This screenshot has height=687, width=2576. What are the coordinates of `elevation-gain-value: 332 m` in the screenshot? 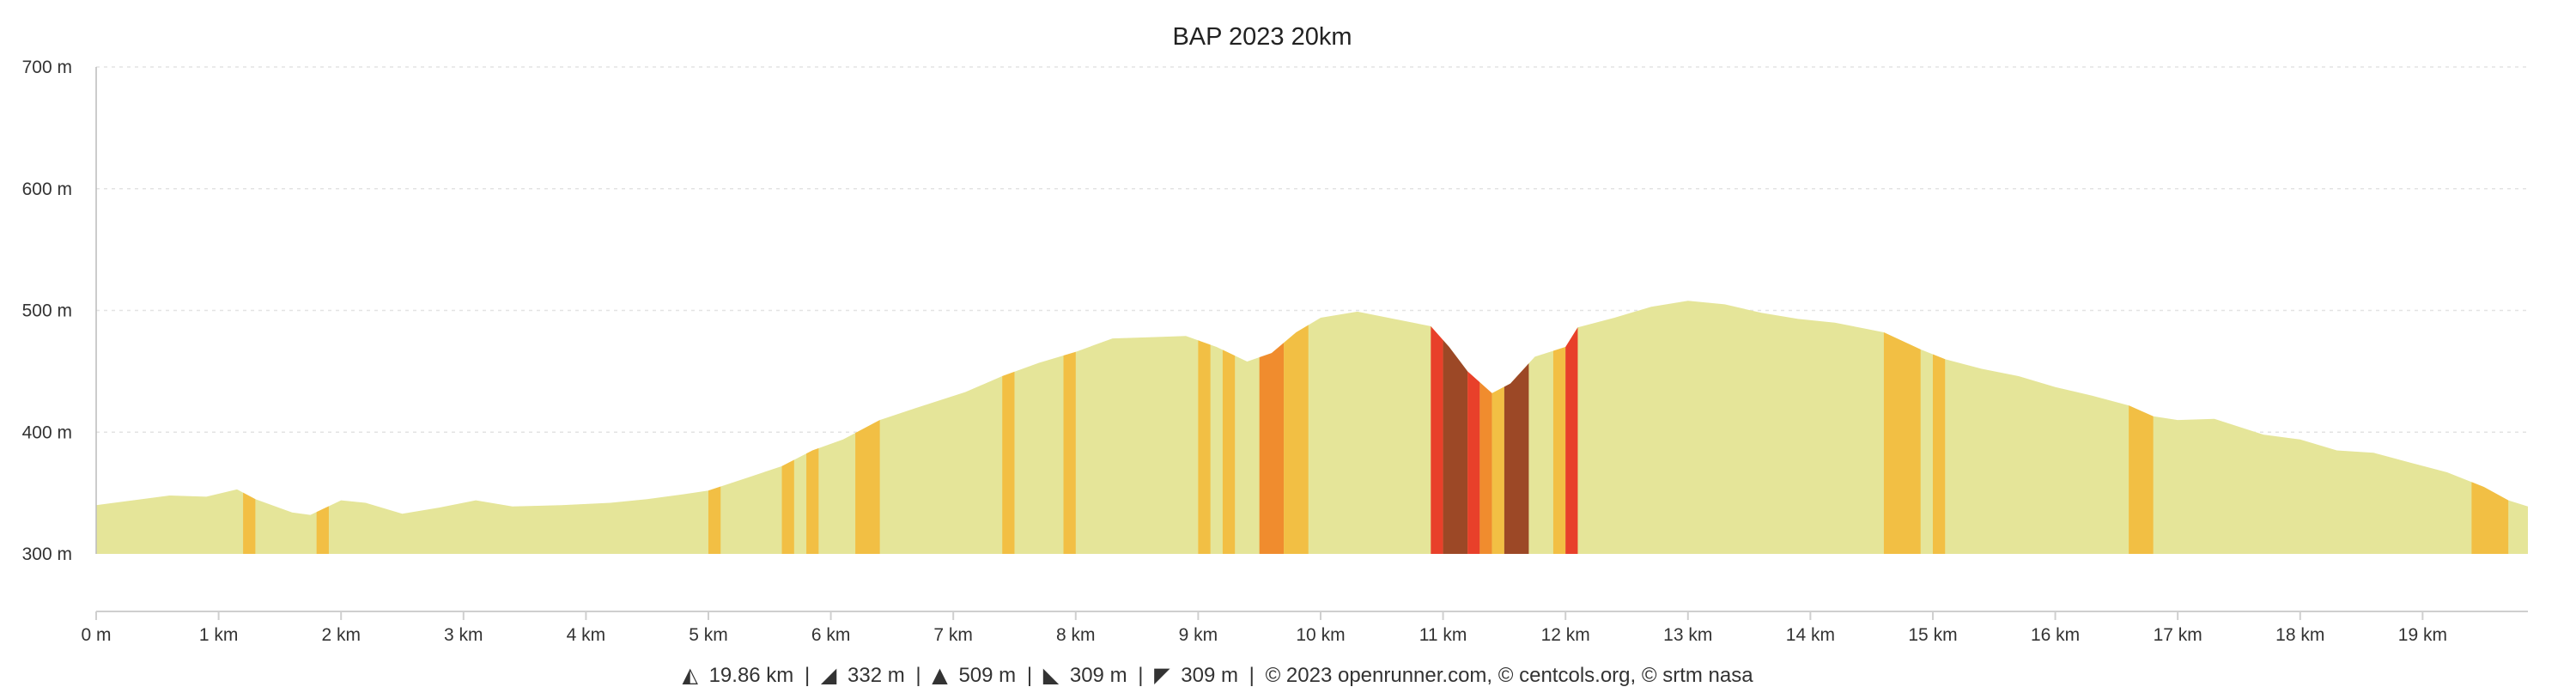 It's located at (876, 675).